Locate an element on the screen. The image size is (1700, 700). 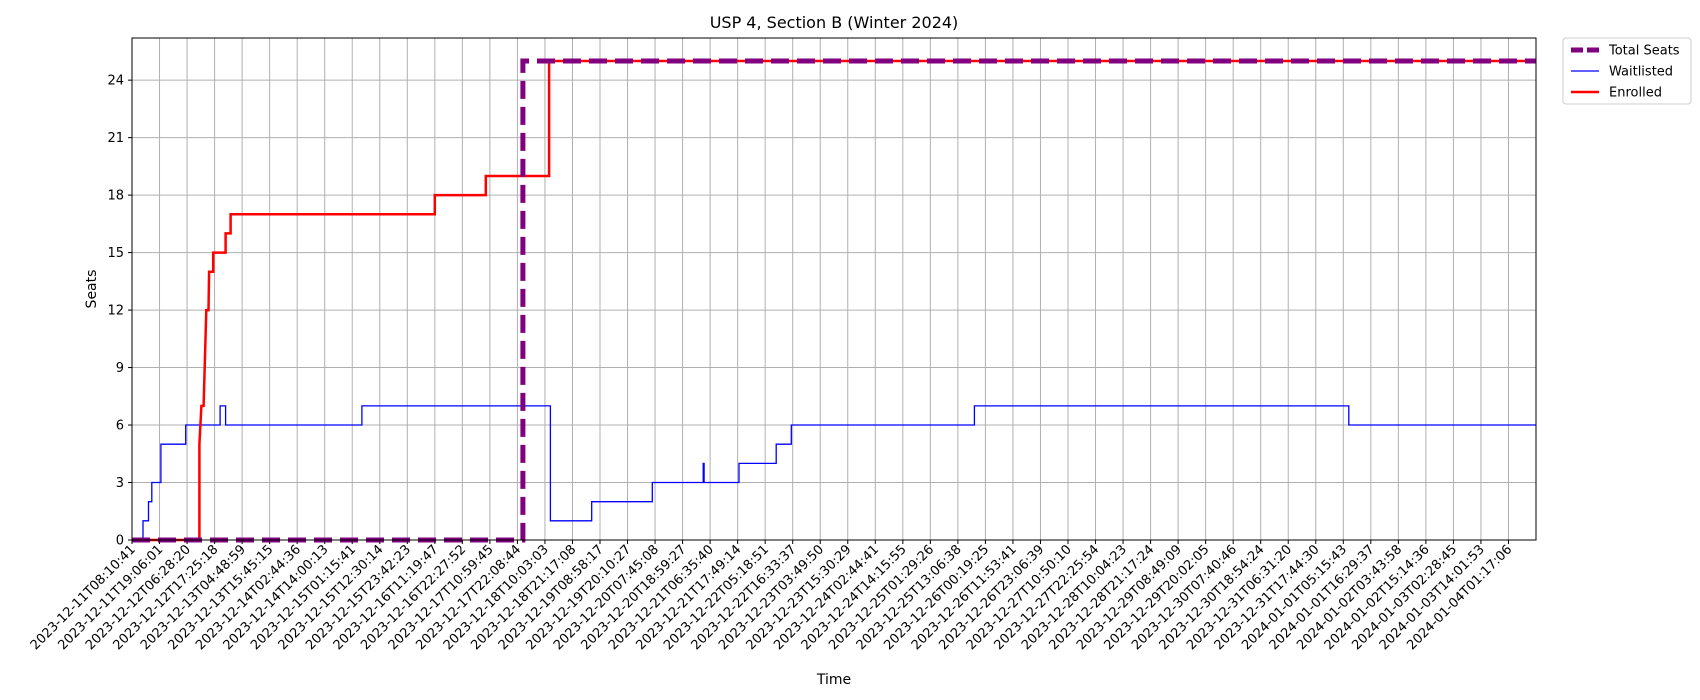
y-tick-label: 15 is located at coordinates (115, 253).